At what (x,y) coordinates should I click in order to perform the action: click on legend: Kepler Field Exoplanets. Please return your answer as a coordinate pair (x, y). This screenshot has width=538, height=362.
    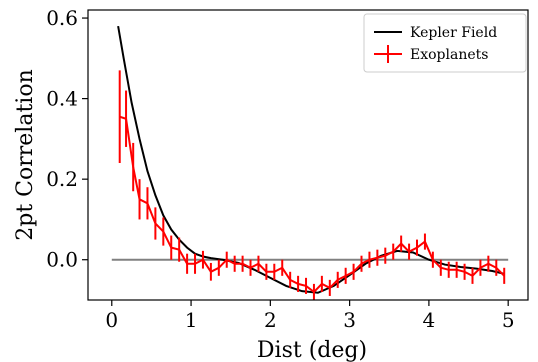
    Looking at the image, I should click on (445, 43).